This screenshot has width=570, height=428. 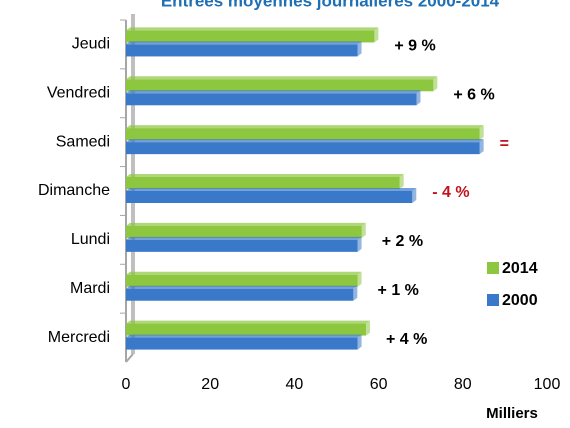 What do you see at coordinates (473, 95) in the screenshot?
I see `annotation: + 6 %` at bounding box center [473, 95].